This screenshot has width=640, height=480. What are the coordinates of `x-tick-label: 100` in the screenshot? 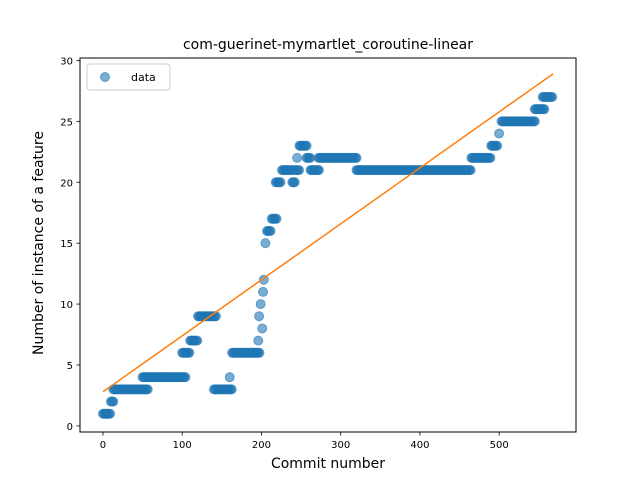 It's located at (182, 445).